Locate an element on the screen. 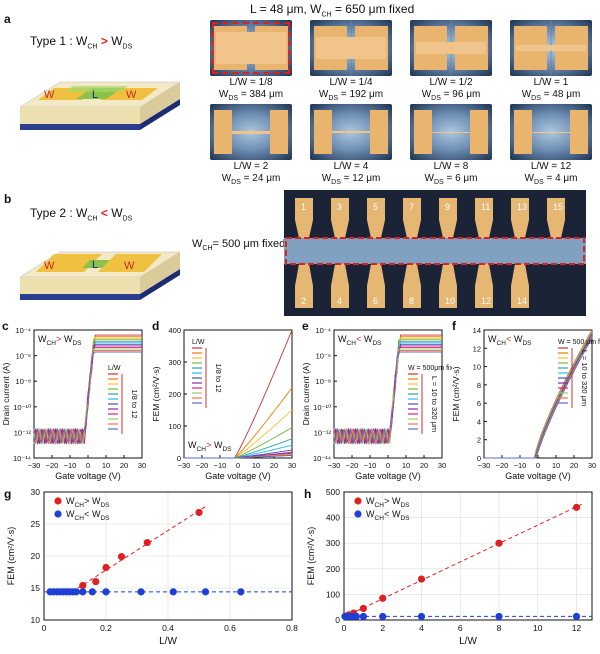 This screenshot has width=600, height=654. micrograph-caption: L/W = 12 WDS = 4 μm is located at coordinates (548, 175).